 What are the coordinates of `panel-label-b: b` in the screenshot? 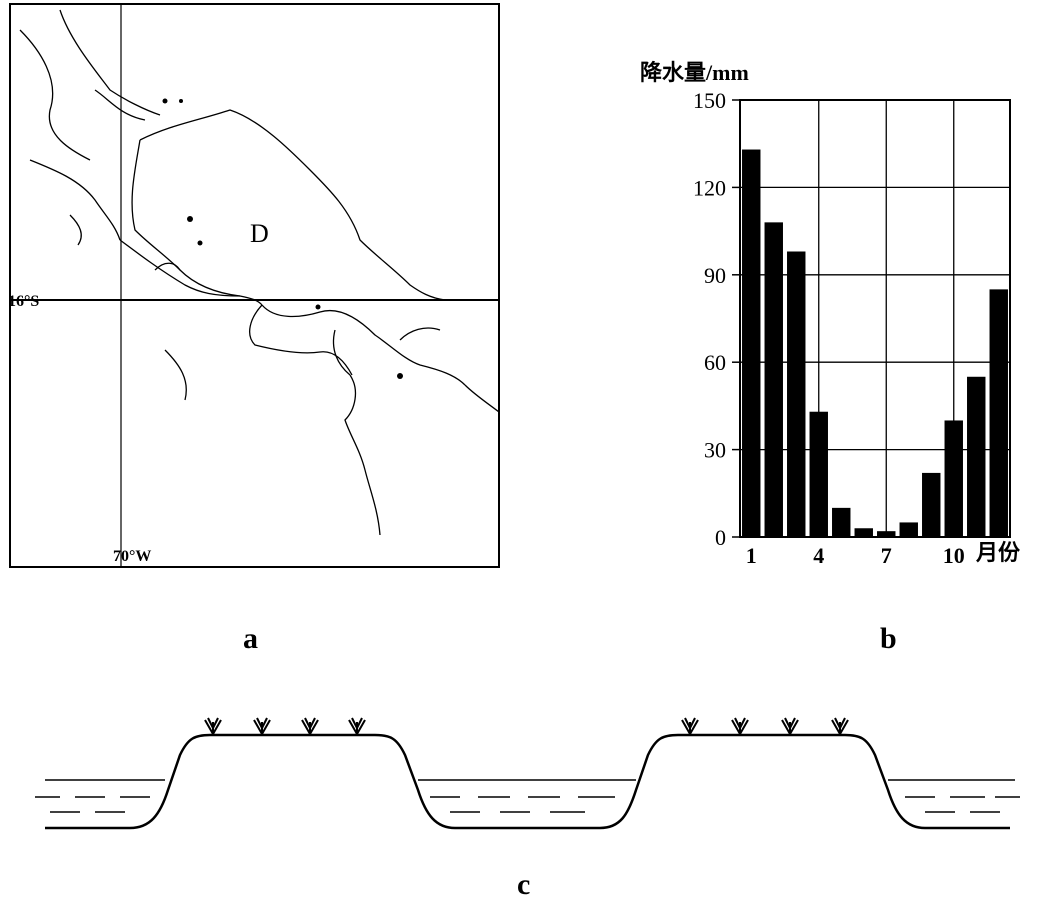 It's located at (888, 638).